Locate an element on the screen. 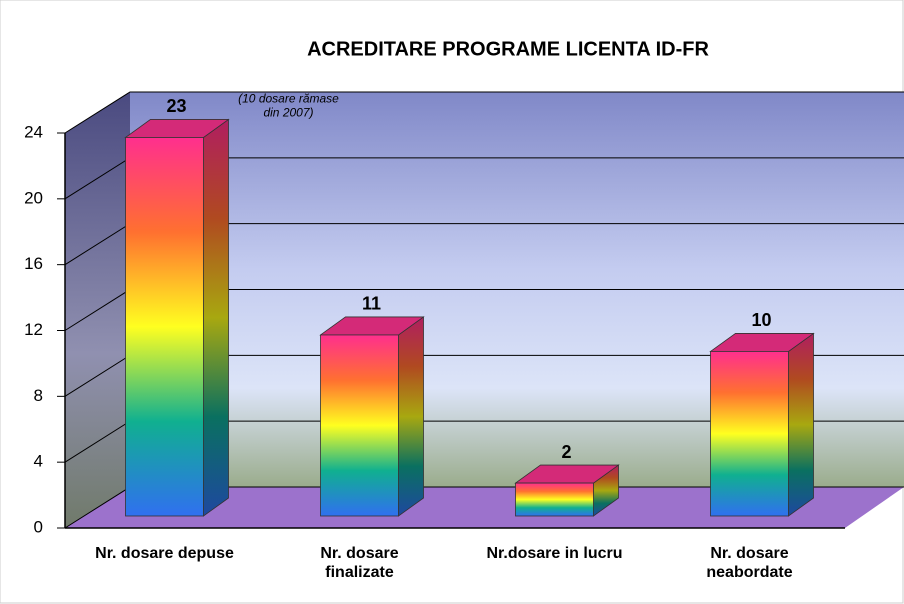 The width and height of the screenshot is (904, 604). x-tick-label: Nr.dosare in lucru is located at coordinates (554, 553).